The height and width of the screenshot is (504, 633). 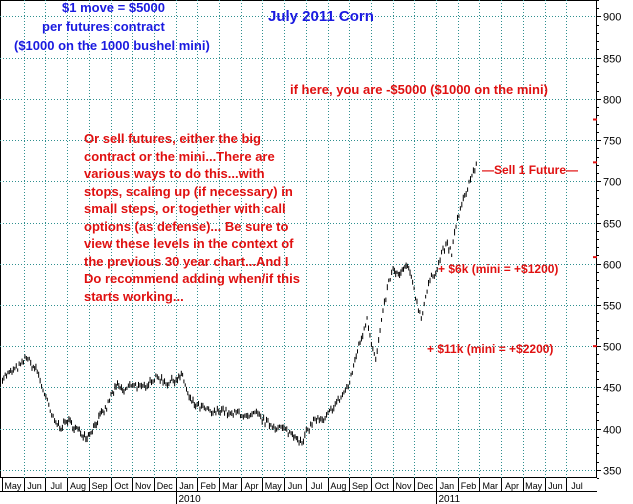 I want to click on note-line: view these levels in the context of, so click(x=189, y=243).